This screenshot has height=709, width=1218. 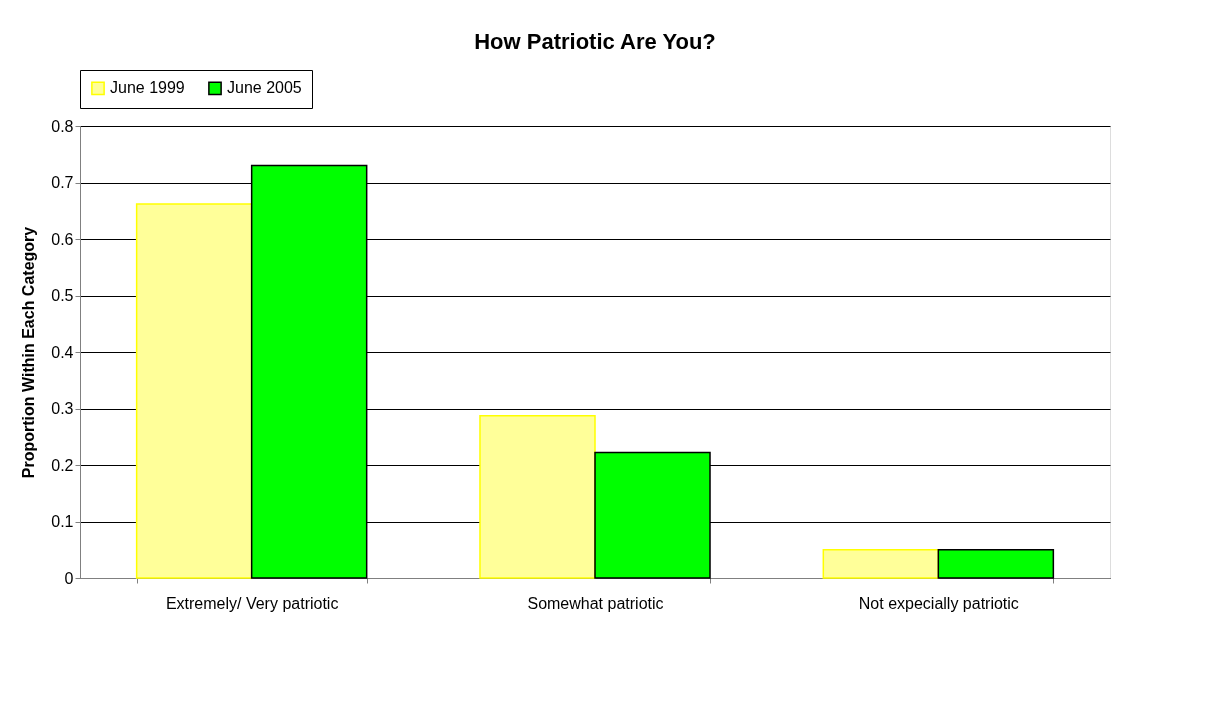 What do you see at coordinates (29, 352) in the screenshot?
I see `y-axis-title: Proportion Within Each Category` at bounding box center [29, 352].